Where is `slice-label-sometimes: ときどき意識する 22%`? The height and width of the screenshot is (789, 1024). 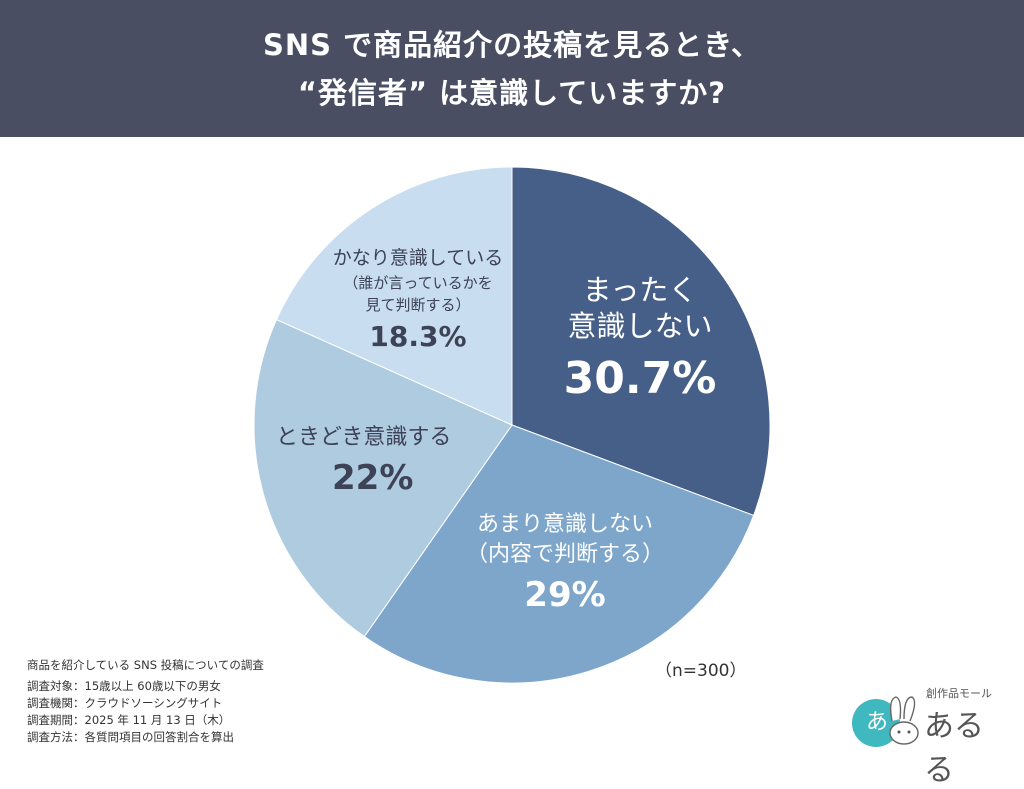 slice-label-sometimes: ときどき意識する 22% is located at coordinates (372, 462).